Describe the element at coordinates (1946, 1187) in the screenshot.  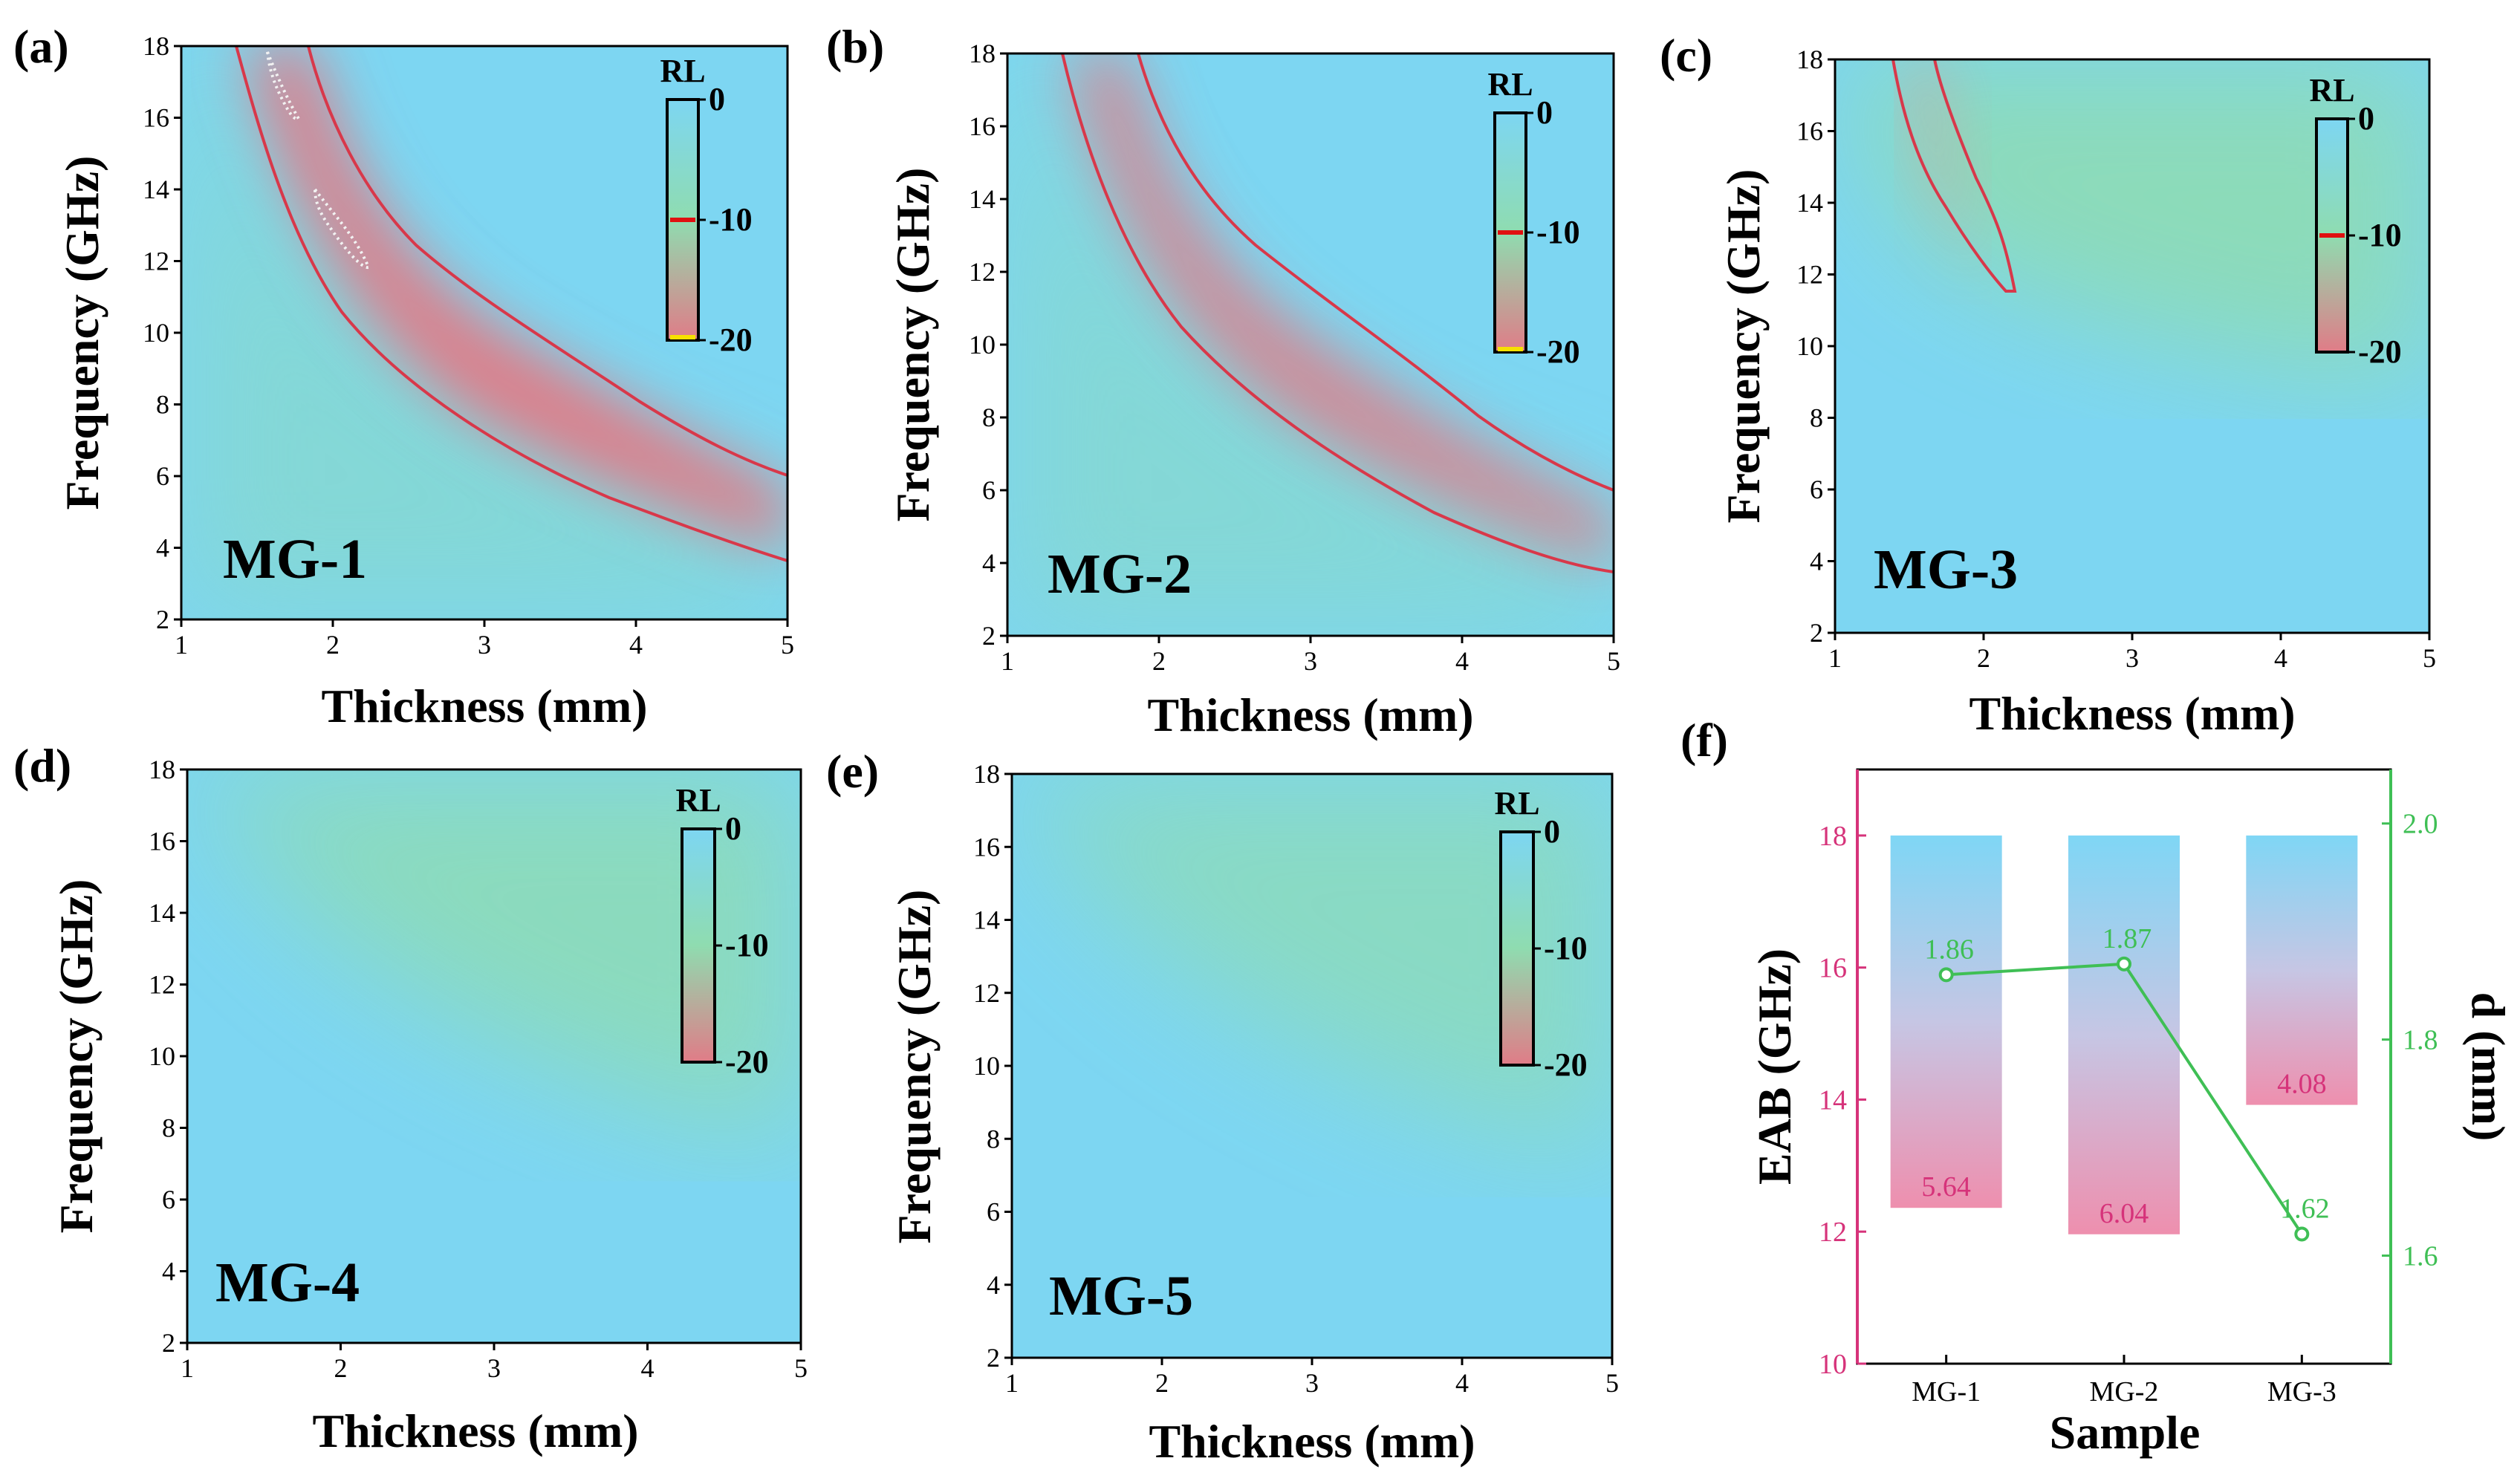
I see `eab-bar-label: 5.64` at that location.